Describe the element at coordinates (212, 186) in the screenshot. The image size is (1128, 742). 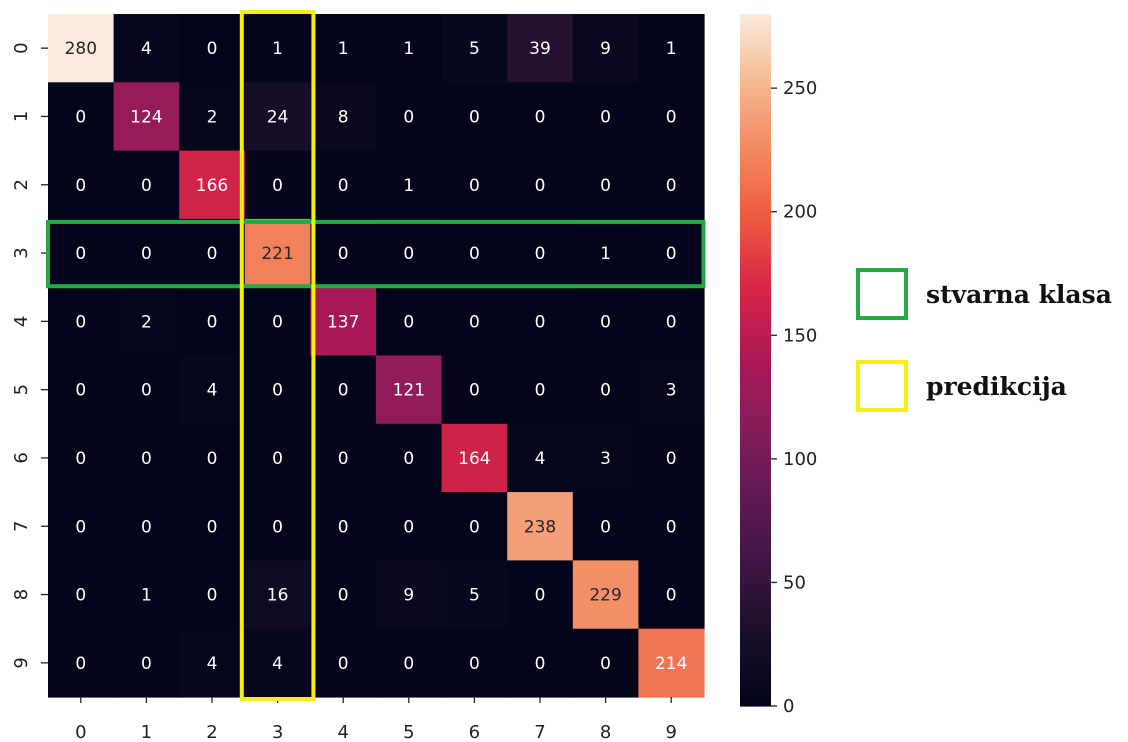
I see `cell-value-label: 166` at that location.